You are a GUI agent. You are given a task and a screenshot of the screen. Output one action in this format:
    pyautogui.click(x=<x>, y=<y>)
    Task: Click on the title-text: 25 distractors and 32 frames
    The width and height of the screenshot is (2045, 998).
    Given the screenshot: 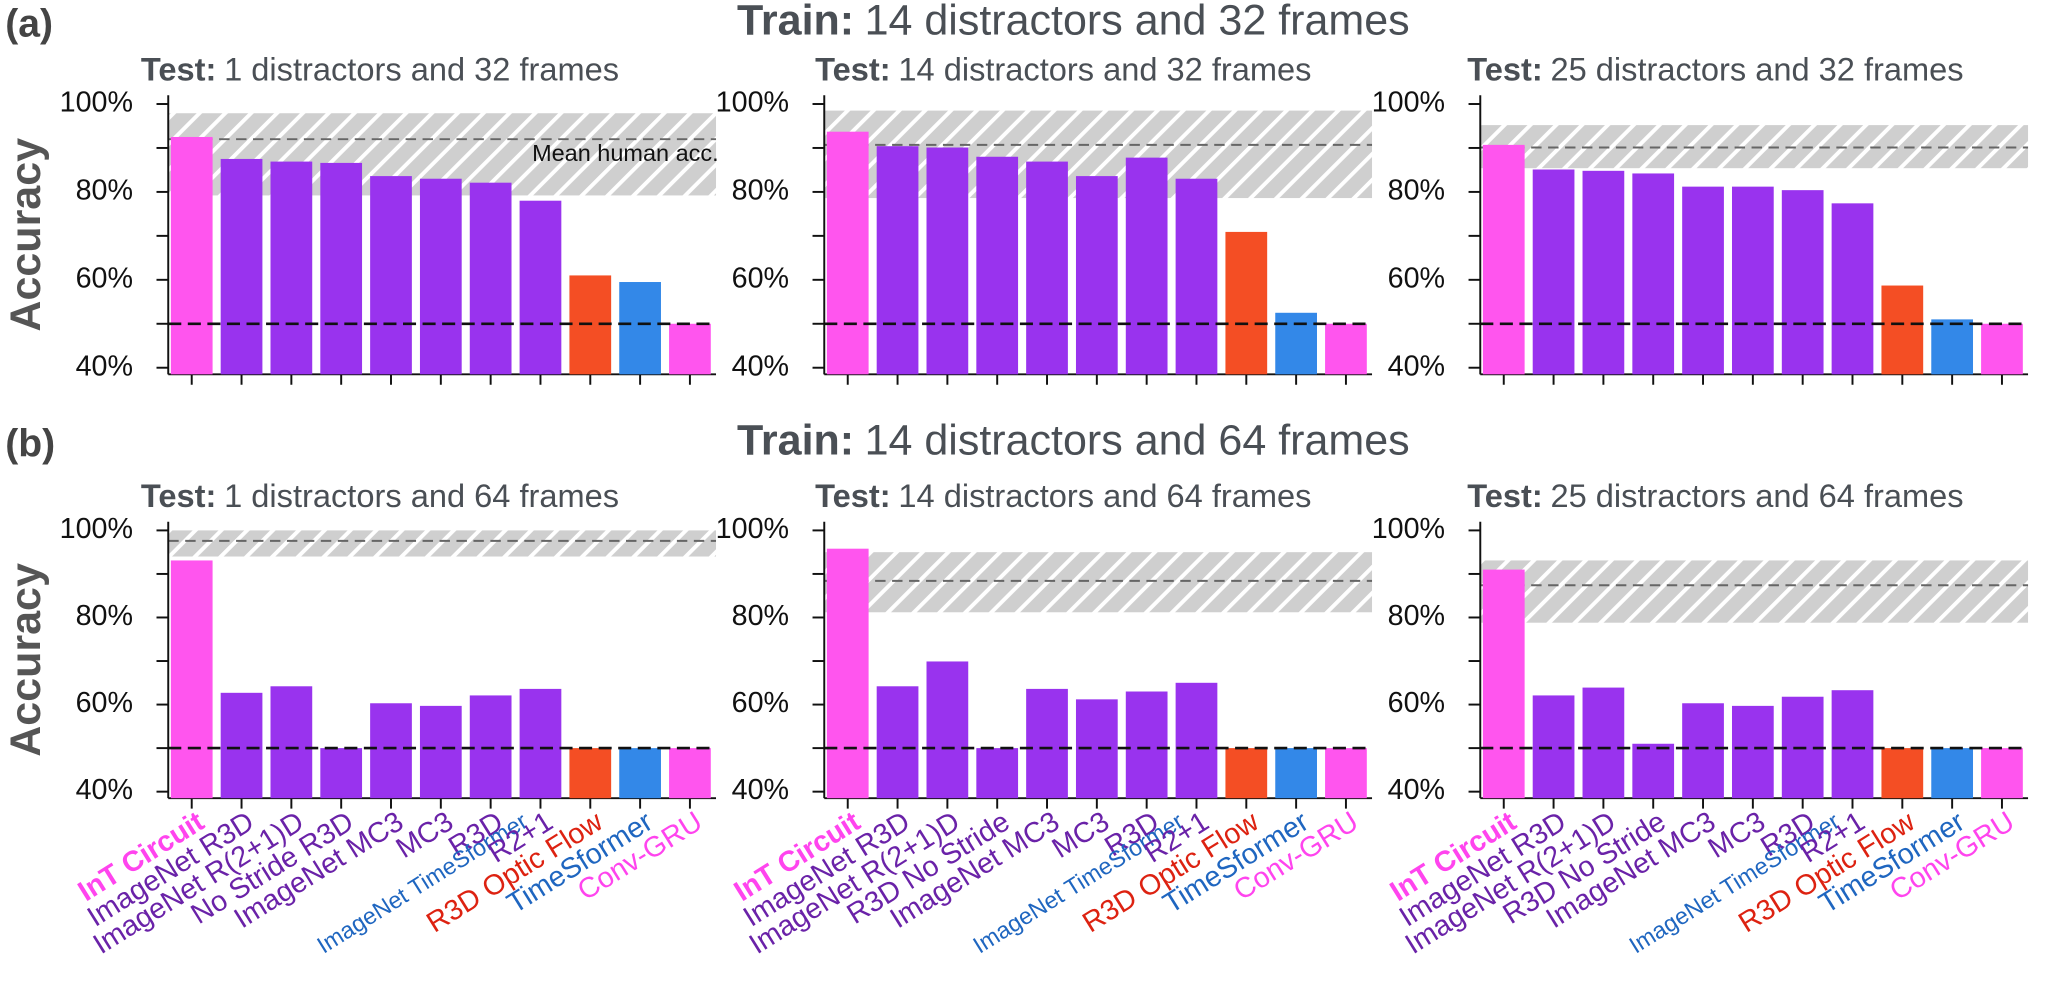 What is the action you would take?
    pyautogui.click(x=1757, y=68)
    